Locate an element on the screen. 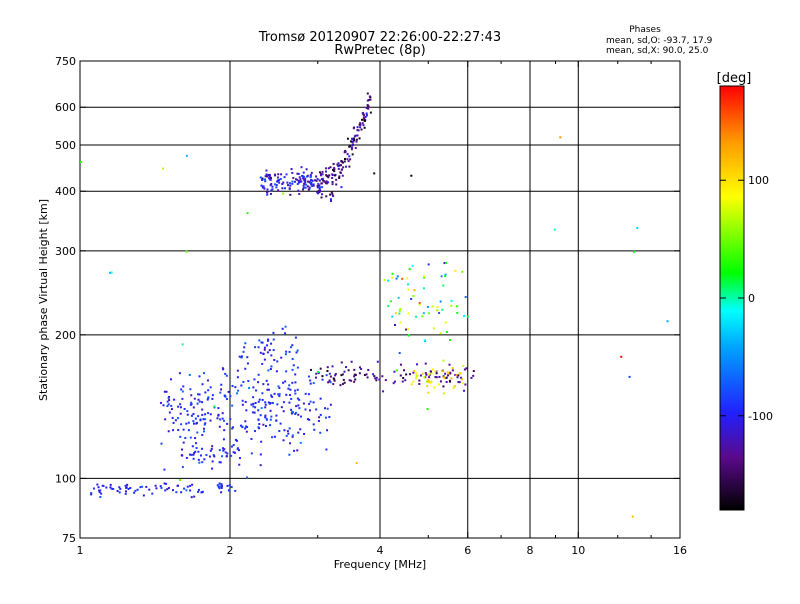 The width and height of the screenshot is (800, 604). y-tick-label: 75 is located at coordinates (69, 538).